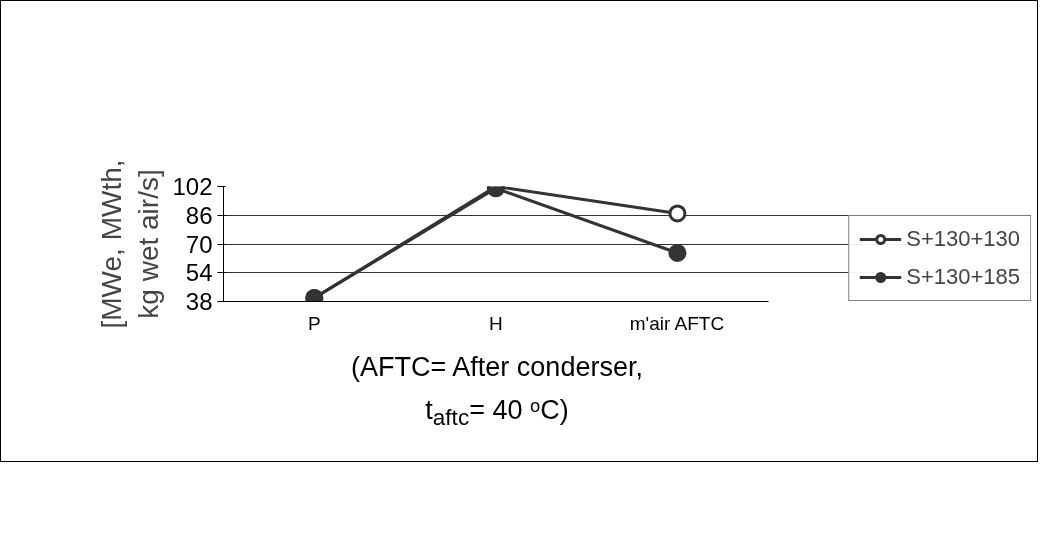 This screenshot has height=542, width=1053. I want to click on x-tick-label: P, so click(314, 323).